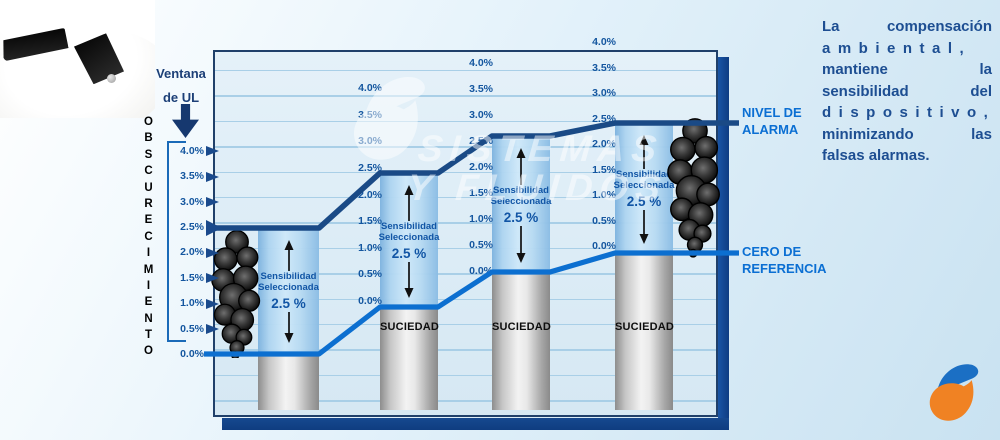  Describe the element at coordinates (868, 134) in the screenshot. I see `paragraph-word: minimizando` at that location.